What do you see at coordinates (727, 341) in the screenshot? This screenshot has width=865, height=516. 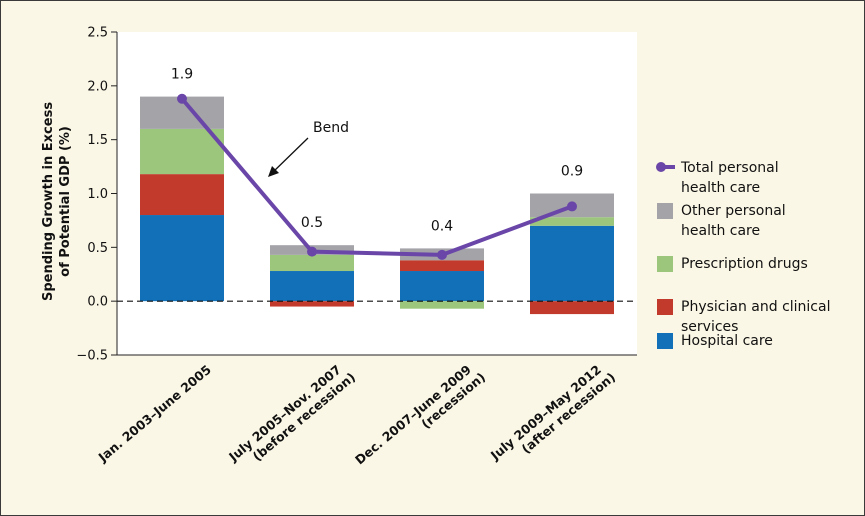 I see `legend-label: Hospital care` at bounding box center [727, 341].